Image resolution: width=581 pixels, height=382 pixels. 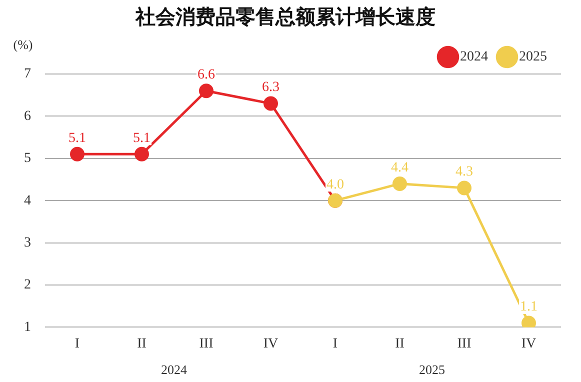 I want to click on y-tick-label: 5, so click(x=27, y=158).